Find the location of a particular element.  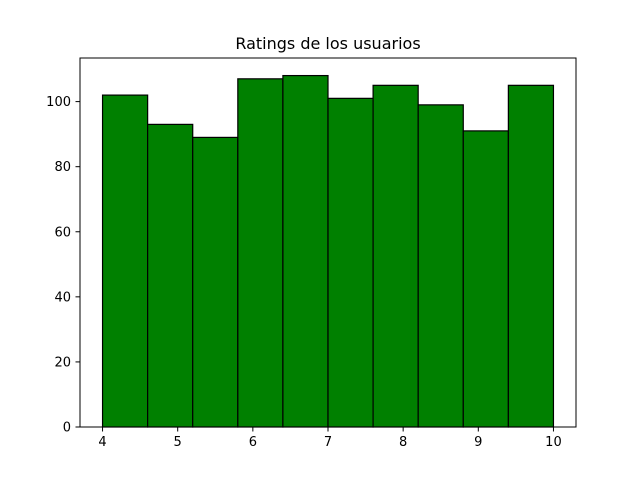

y-tick-label: 40 is located at coordinates (62, 297).